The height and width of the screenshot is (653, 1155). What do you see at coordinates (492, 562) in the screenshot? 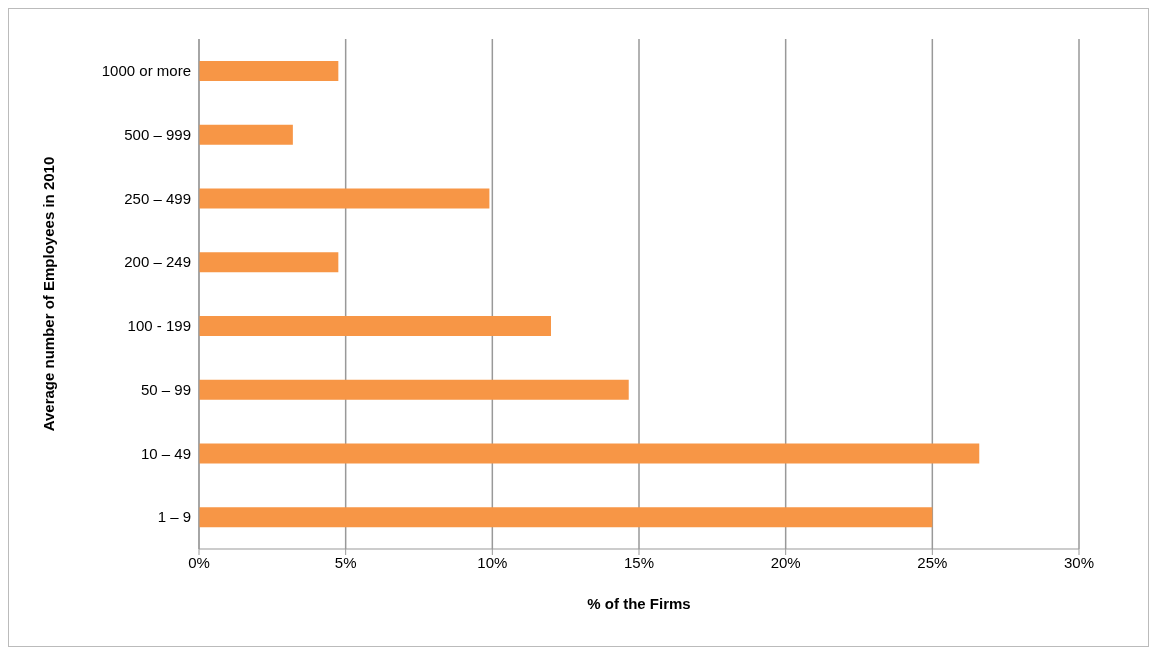
I see `x-tick-label: 10%` at bounding box center [492, 562].